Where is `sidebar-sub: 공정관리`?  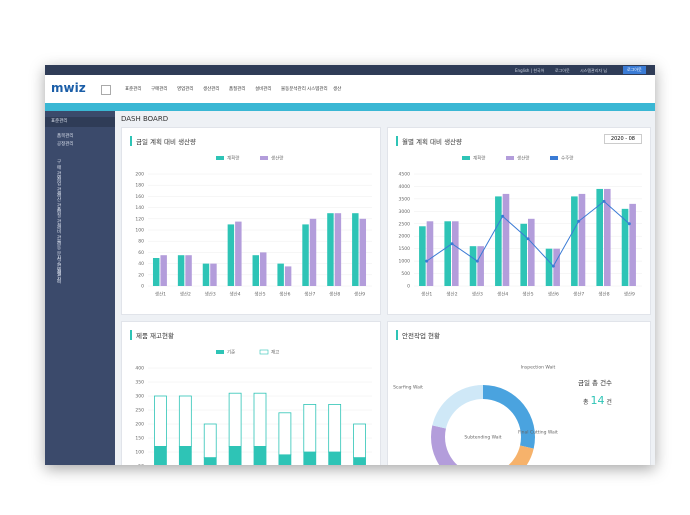 sidebar-sub: 공정관리 is located at coordinates (65, 144).